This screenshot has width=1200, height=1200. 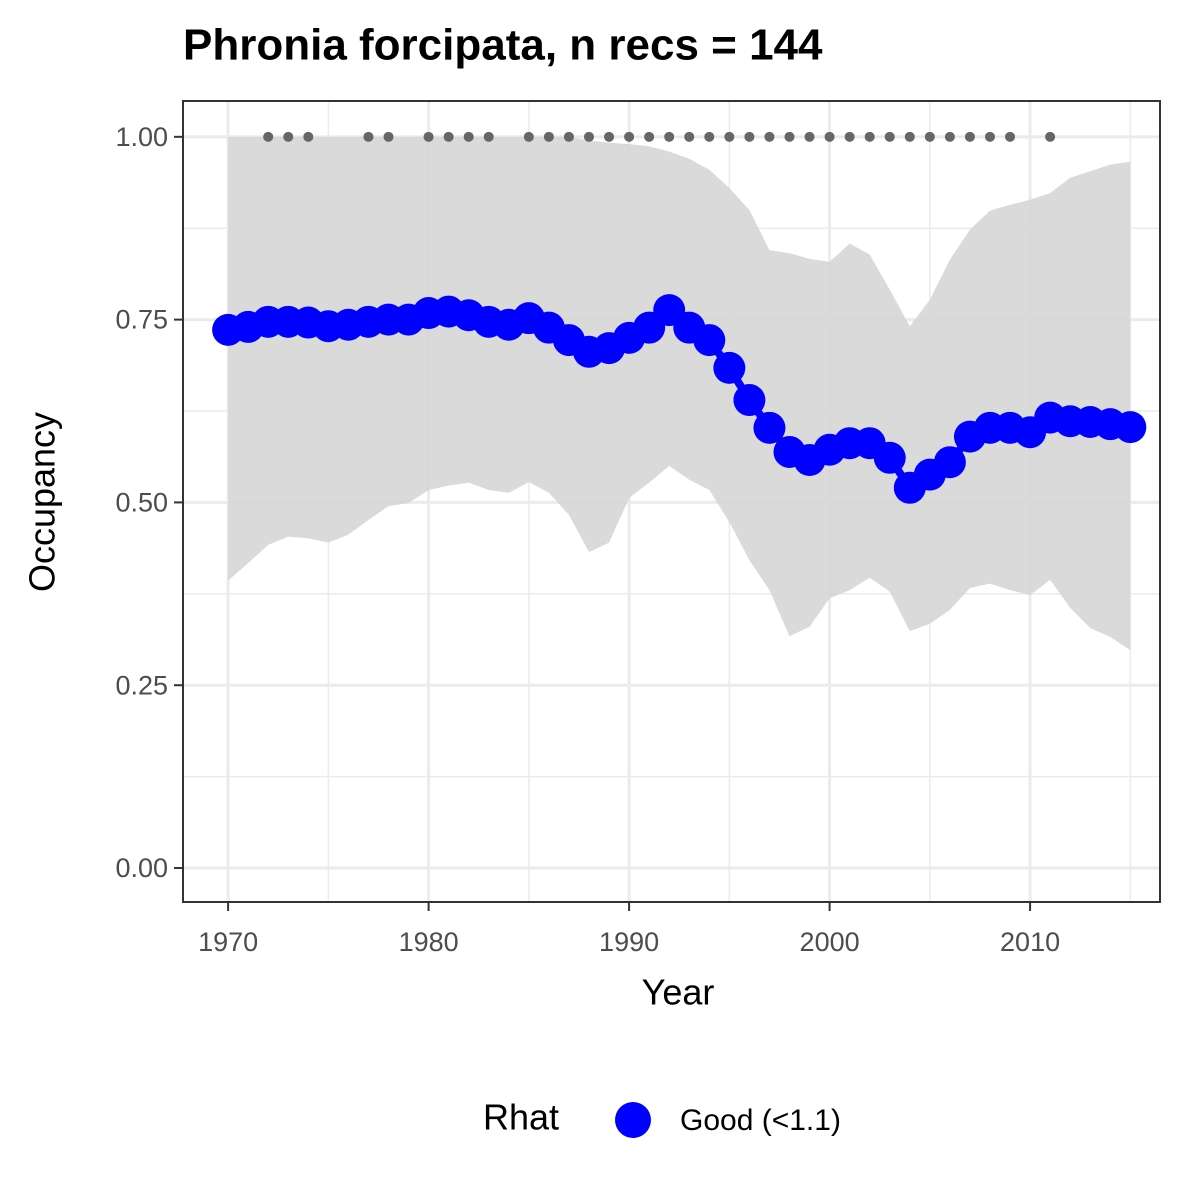 I want to click on y-tick-label: 0.75, so click(x=141, y=320).